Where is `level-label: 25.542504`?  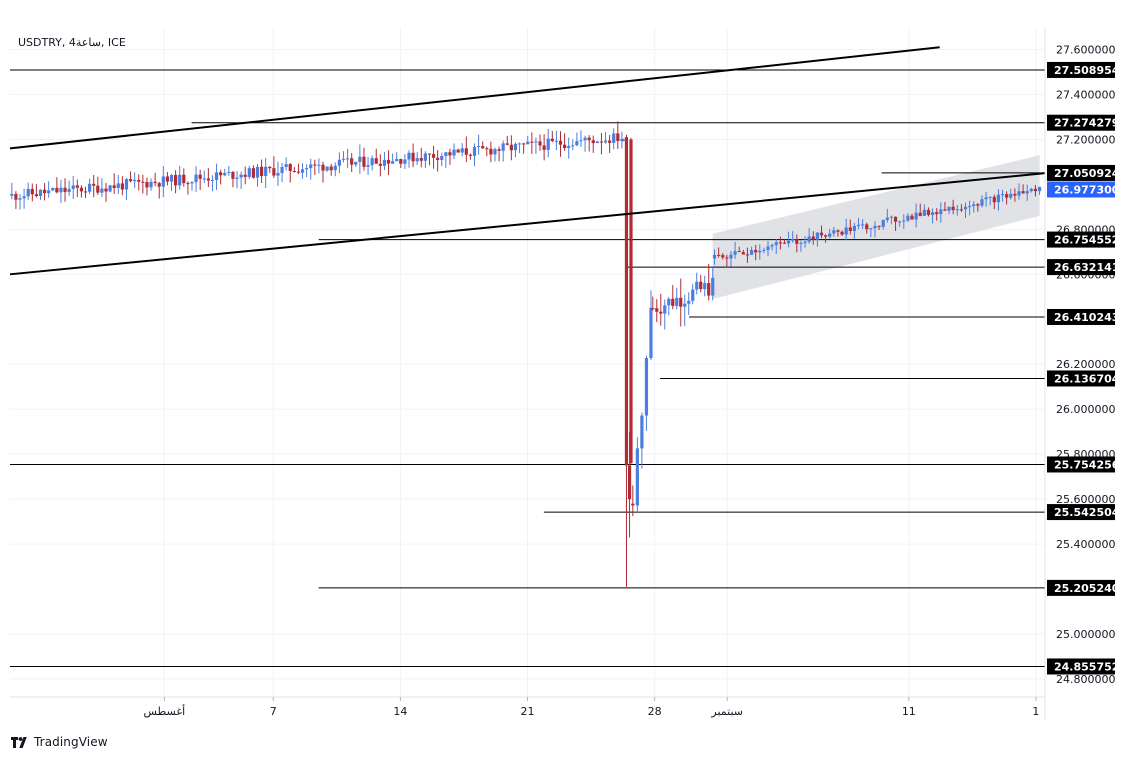
level-label: 25.542504 is located at coordinates (1083, 512).